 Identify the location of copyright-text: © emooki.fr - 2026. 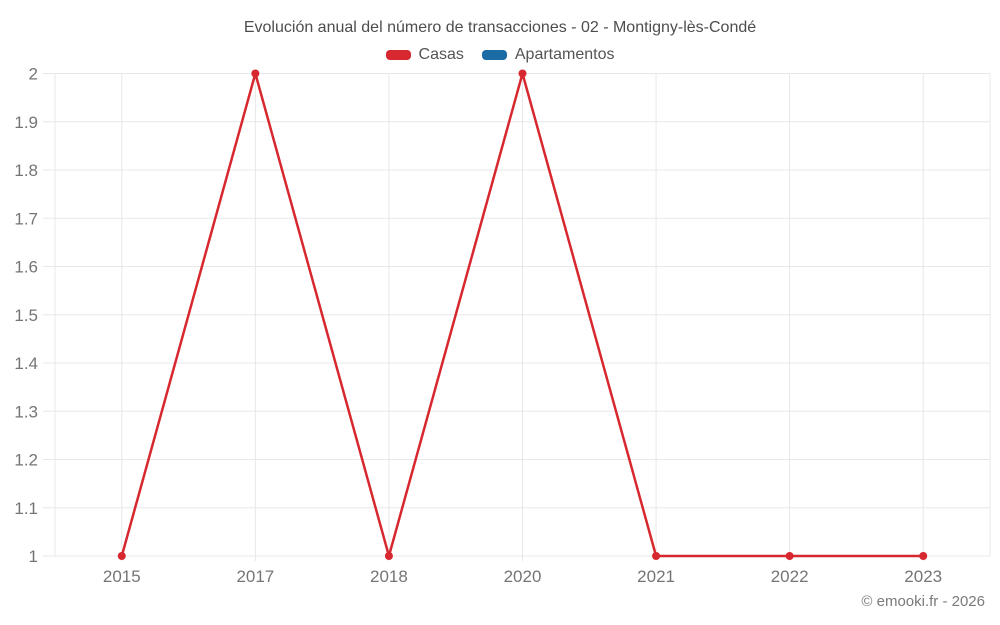
(923, 601).